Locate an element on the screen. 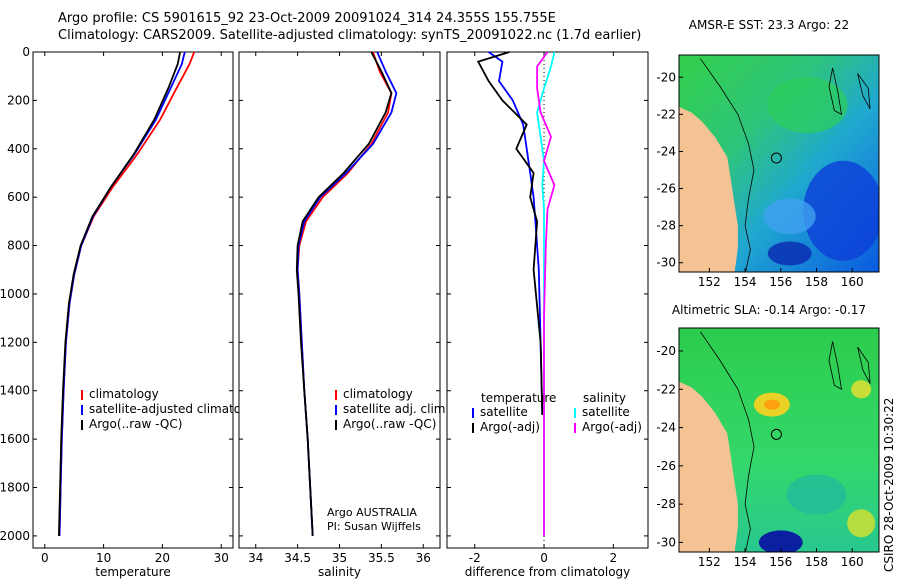 Image resolution: width=900 pixels, height=580 pixels. series-line-salinity-argo-adj- is located at coordinates (546, 293).